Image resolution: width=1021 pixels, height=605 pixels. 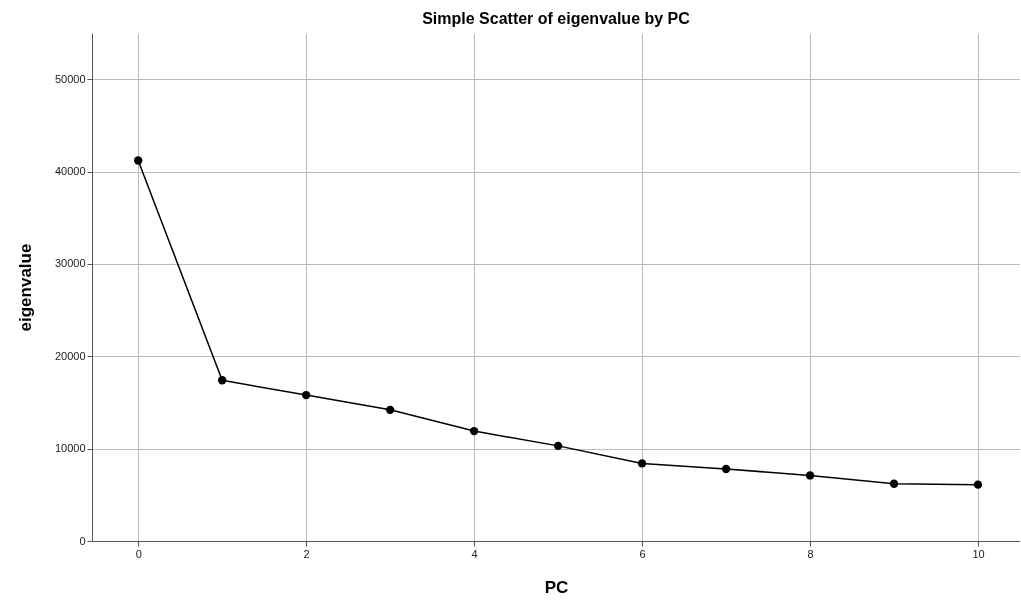 What do you see at coordinates (978, 553) in the screenshot?
I see `x-tick-label: 10` at bounding box center [978, 553].